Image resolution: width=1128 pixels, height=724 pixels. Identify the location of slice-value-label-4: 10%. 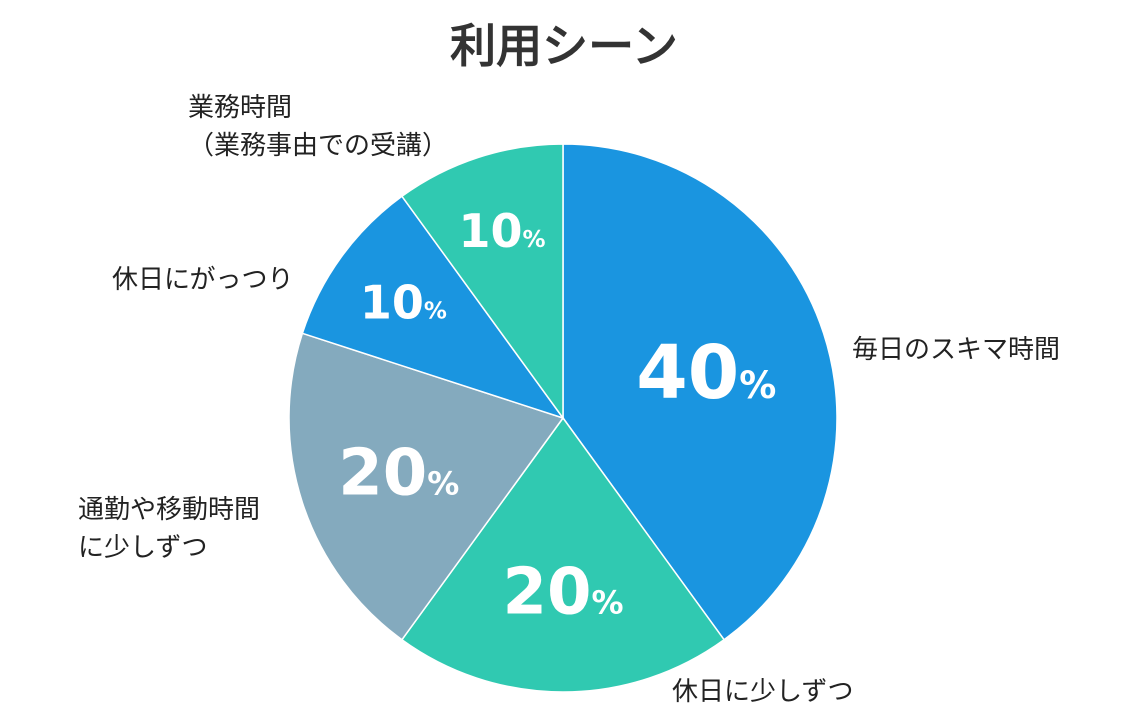
(501, 231).